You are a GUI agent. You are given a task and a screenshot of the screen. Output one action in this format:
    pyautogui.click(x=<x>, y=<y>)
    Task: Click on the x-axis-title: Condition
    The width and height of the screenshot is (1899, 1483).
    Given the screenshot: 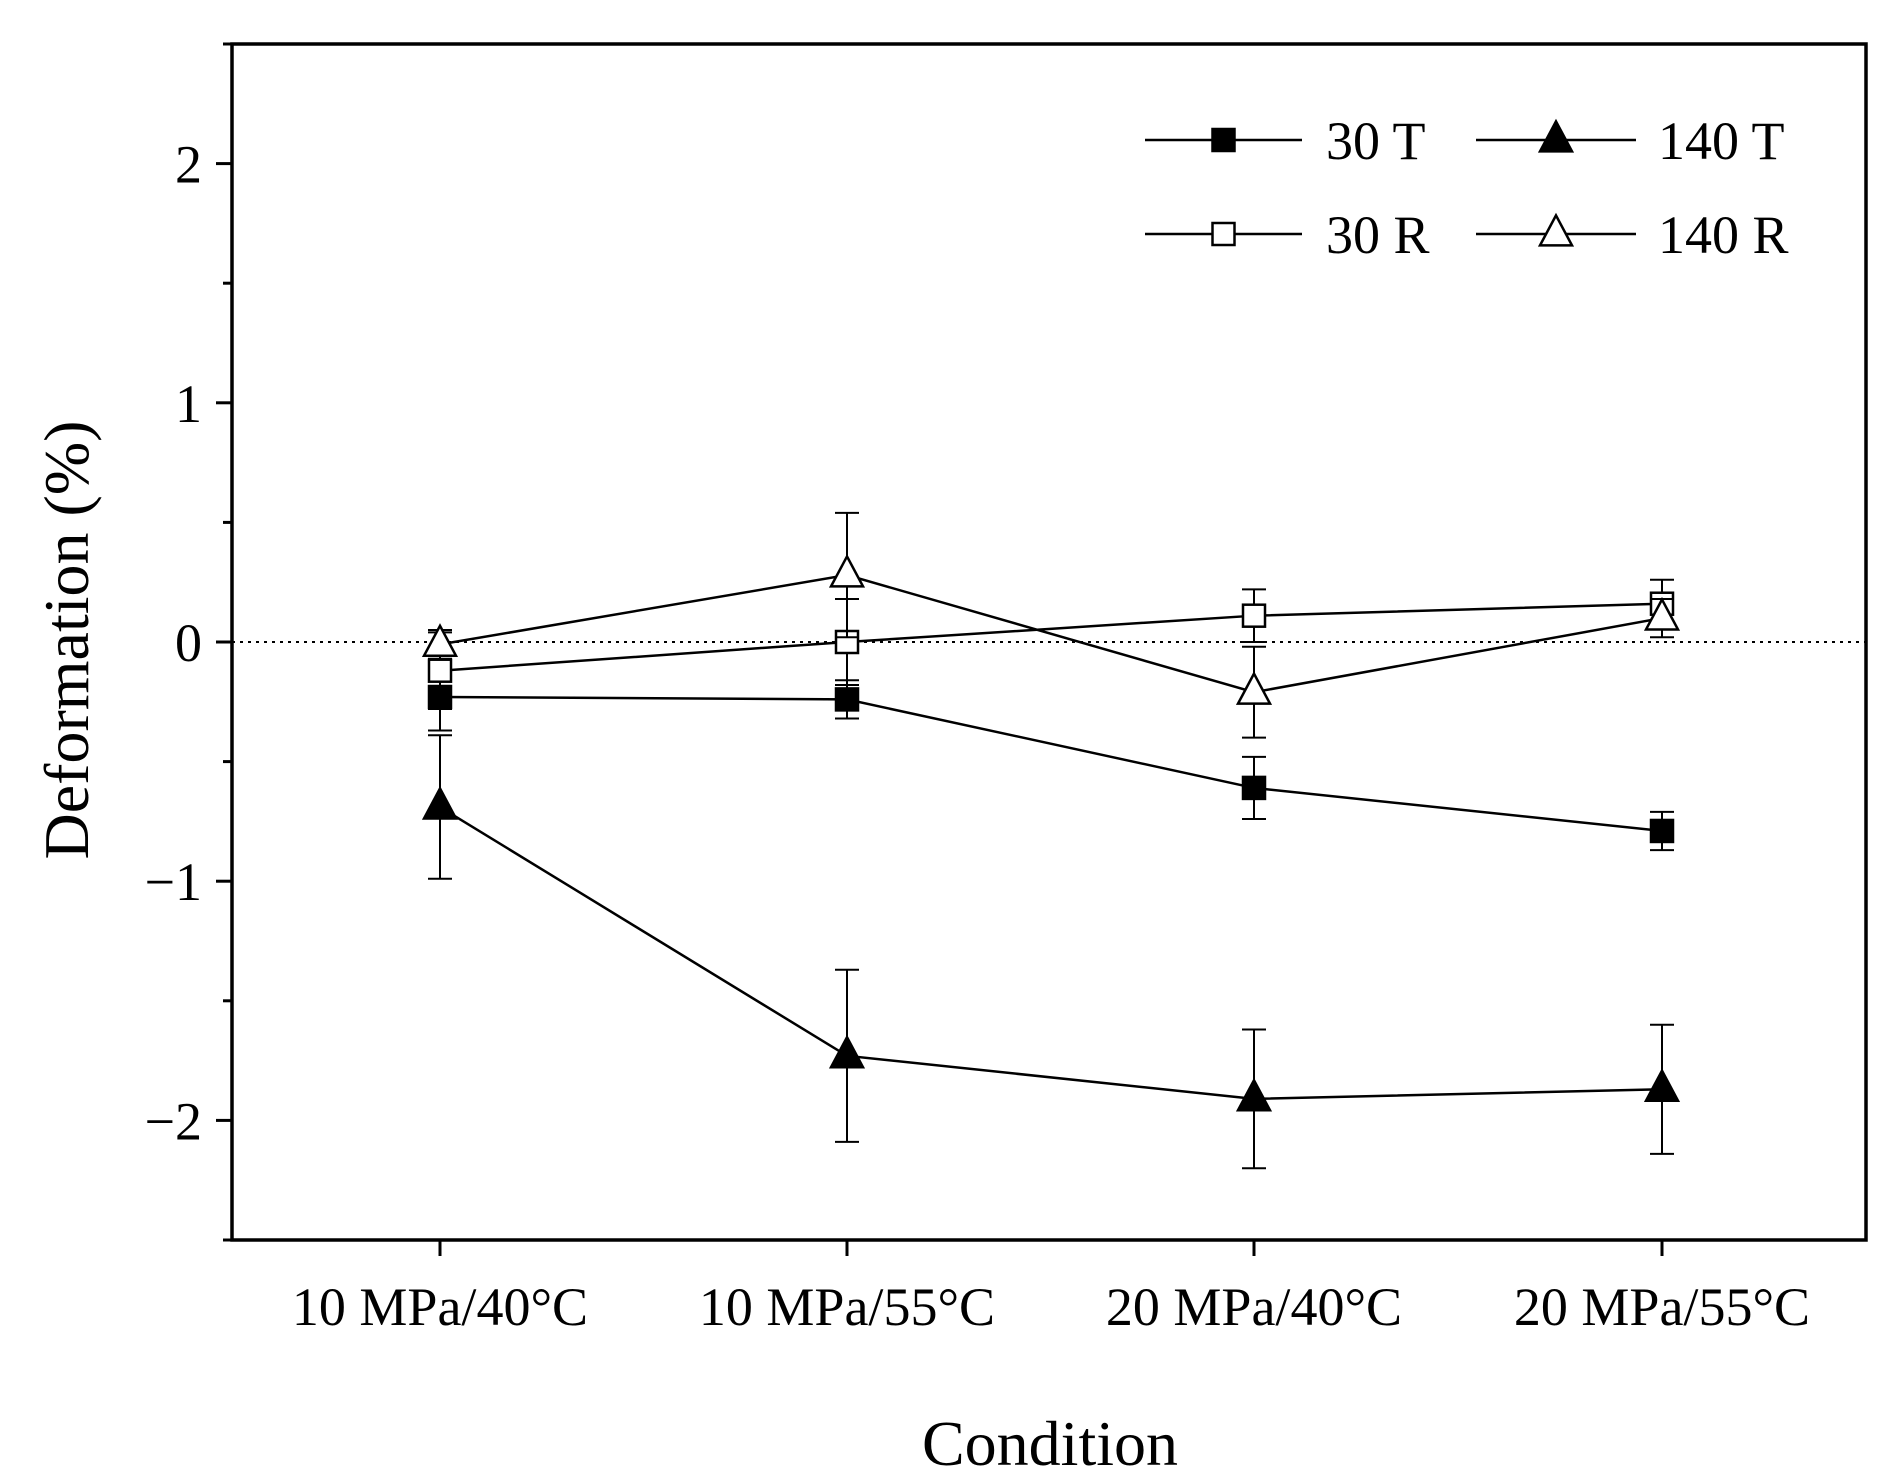 What is the action you would take?
    pyautogui.click(x=1050, y=1443)
    